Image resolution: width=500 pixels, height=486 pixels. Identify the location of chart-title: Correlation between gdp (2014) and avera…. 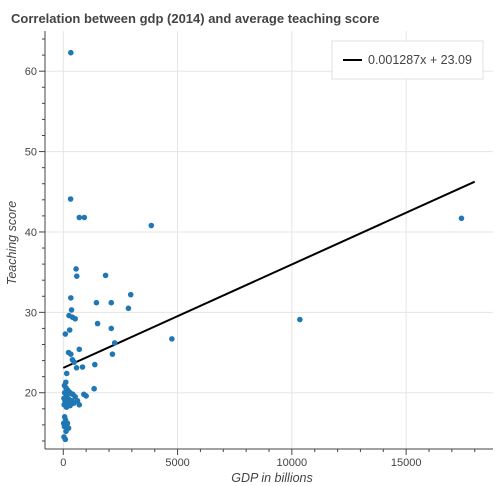
(195, 18).